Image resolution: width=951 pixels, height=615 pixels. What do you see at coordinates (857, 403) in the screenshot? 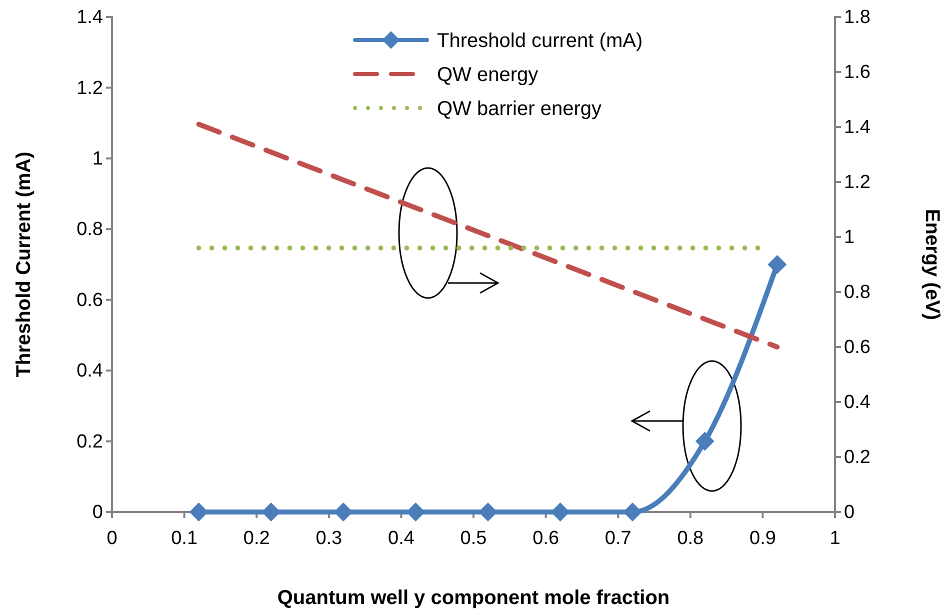
I see `y2-tick-label: 0.4` at bounding box center [857, 403].